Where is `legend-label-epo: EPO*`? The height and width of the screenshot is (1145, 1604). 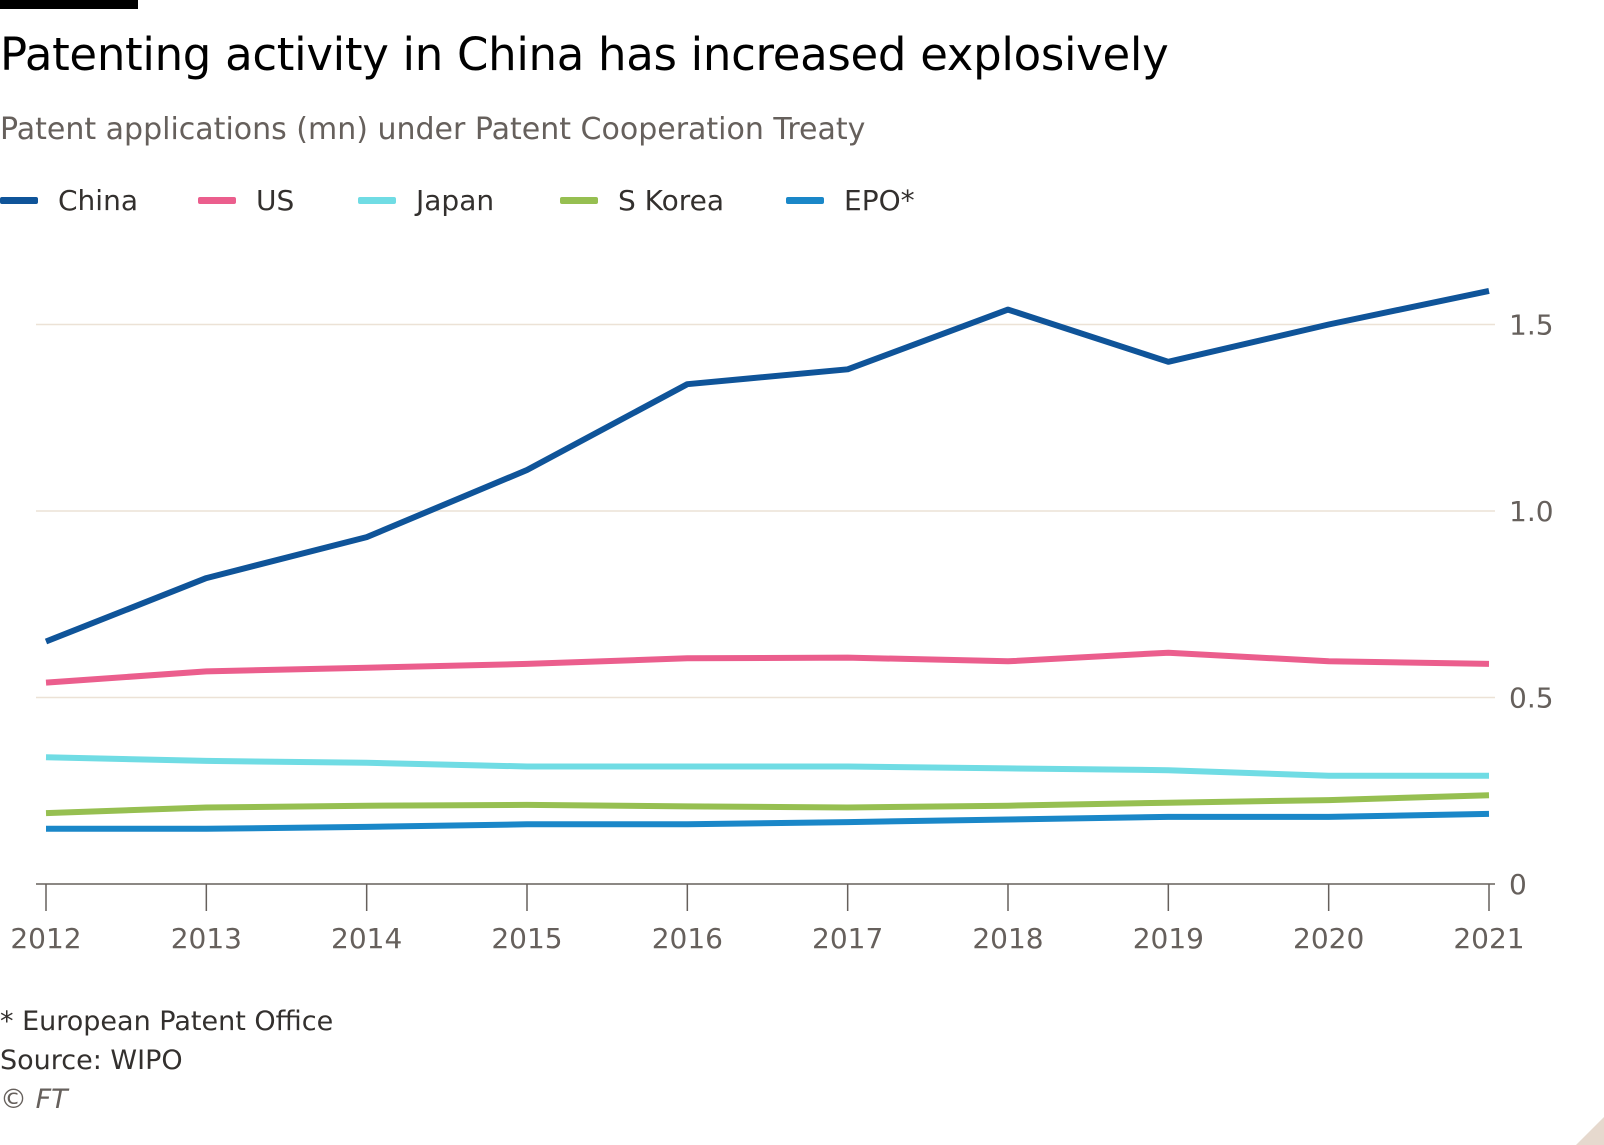 legend-label-epo: EPO* is located at coordinates (879, 200).